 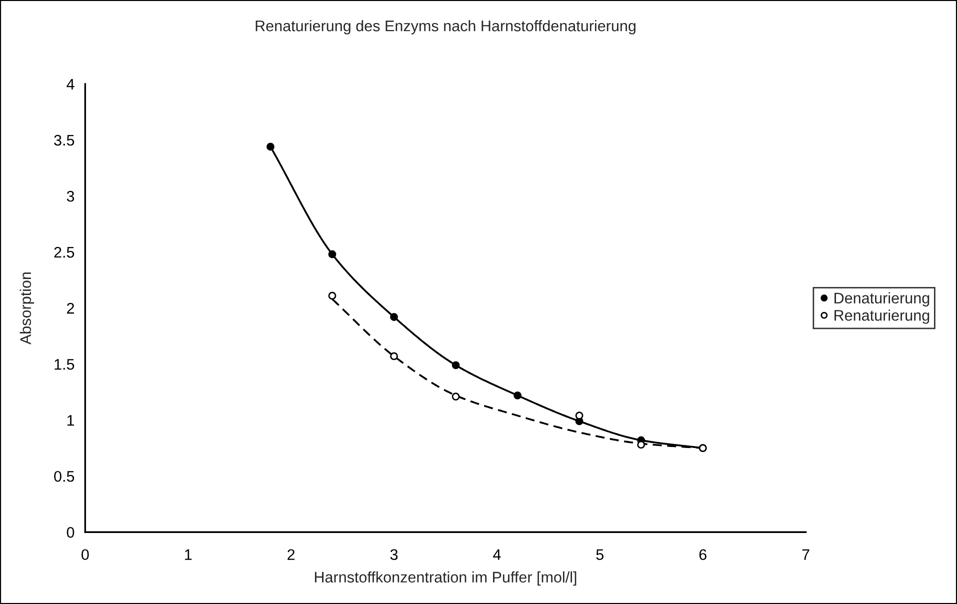 What do you see at coordinates (70, 532) in the screenshot?
I see `y-tick-label: 0` at bounding box center [70, 532].